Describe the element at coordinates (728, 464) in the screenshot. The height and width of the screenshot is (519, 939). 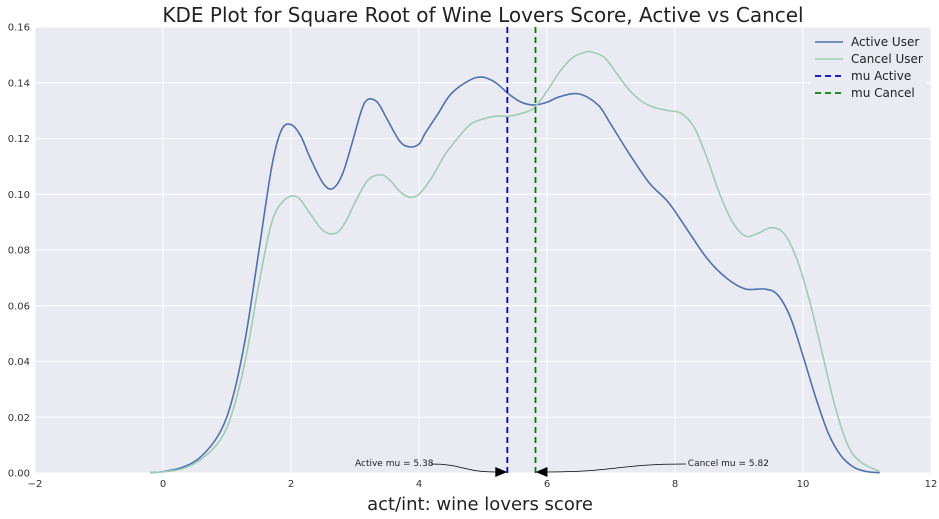
I see `annotation-text-1: Cancel mu = 5.82` at that location.